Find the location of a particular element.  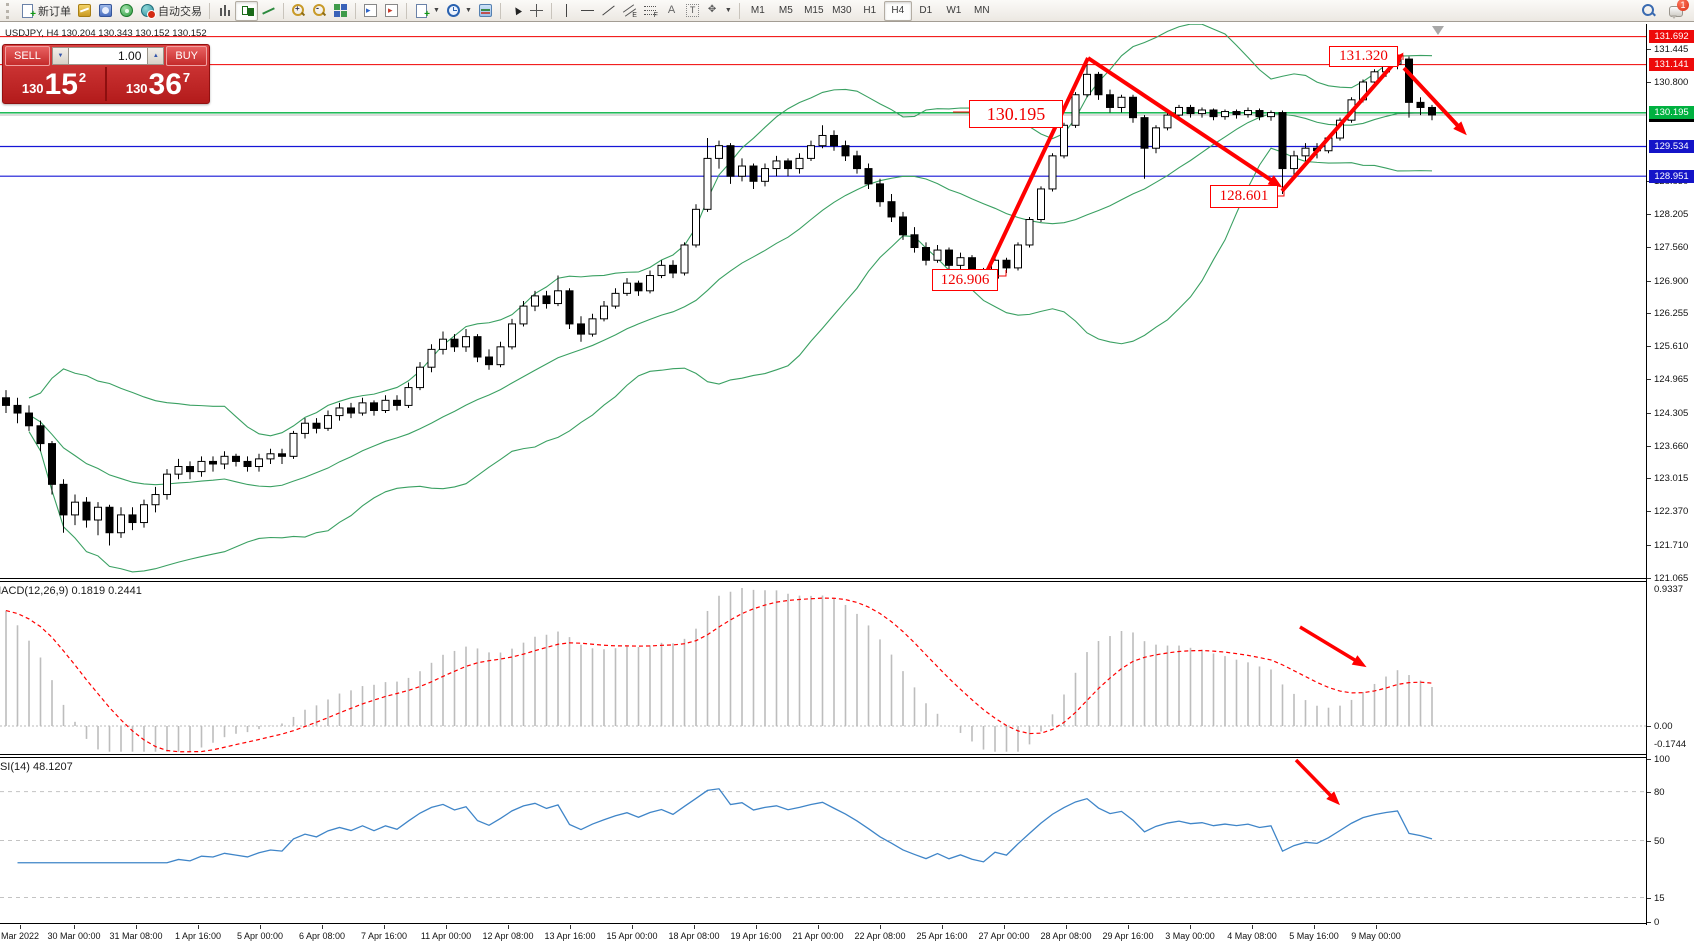

date-label: 29 Apr 16:00 is located at coordinates (1128, 936).